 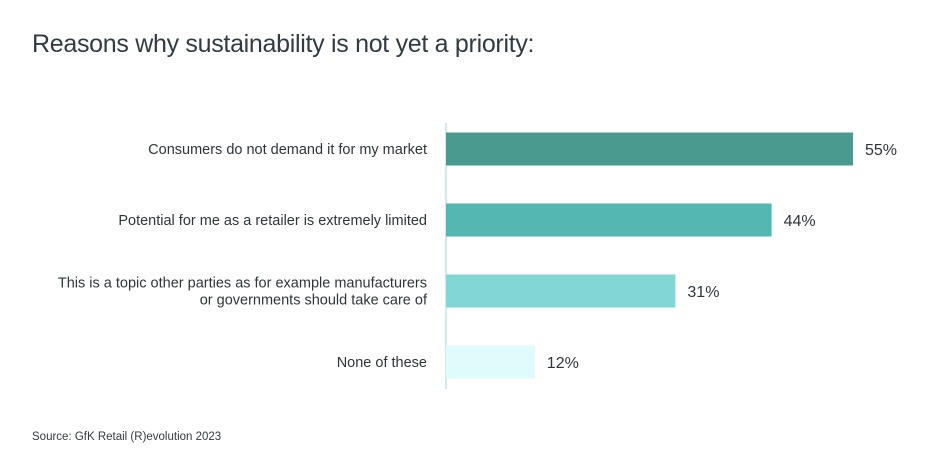 What do you see at coordinates (287, 150) in the screenshot?
I see `category-label-0: Consumers do not demand it for my market` at bounding box center [287, 150].